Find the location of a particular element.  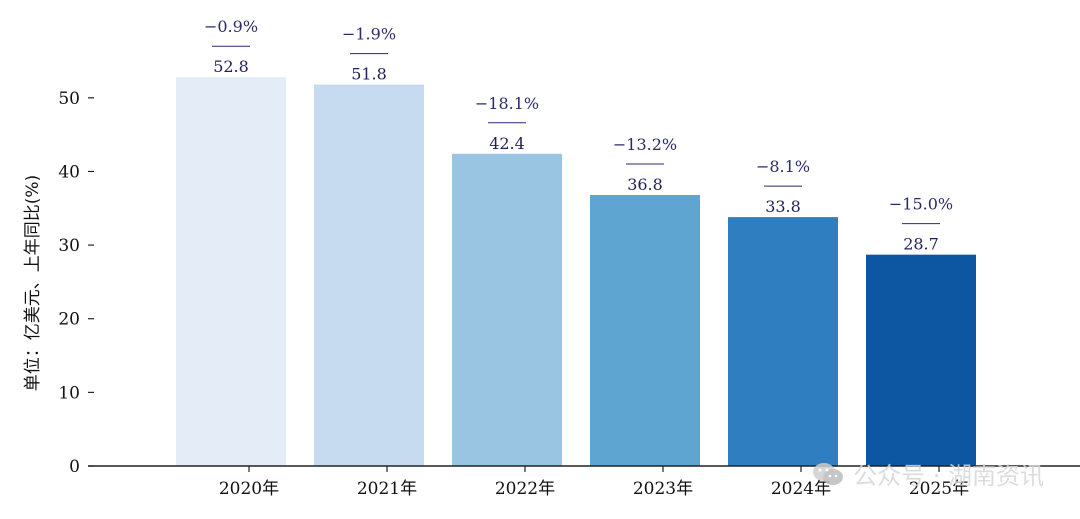

y-tick-label: 30 is located at coordinates (69, 246).